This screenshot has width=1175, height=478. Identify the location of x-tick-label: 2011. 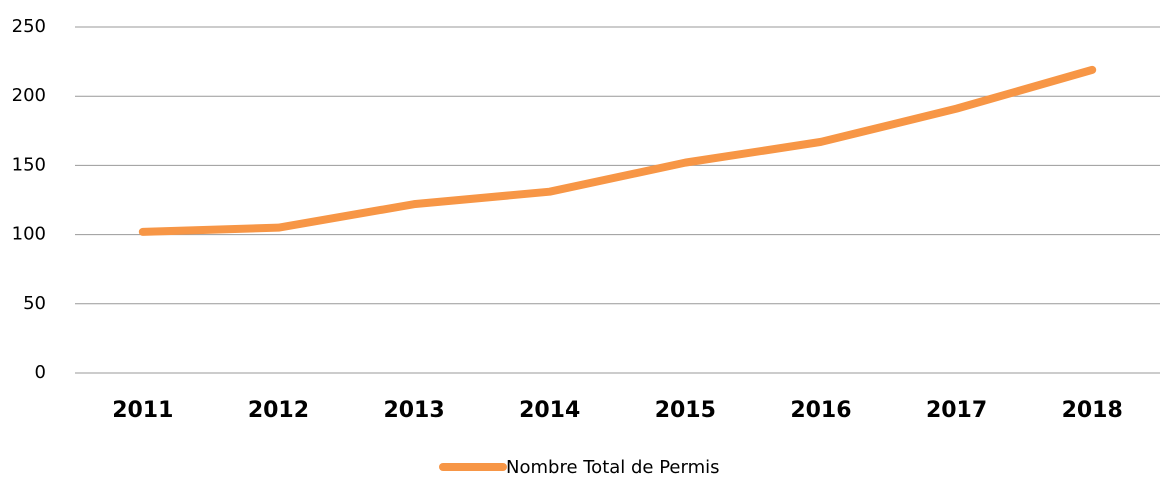
(142, 410).